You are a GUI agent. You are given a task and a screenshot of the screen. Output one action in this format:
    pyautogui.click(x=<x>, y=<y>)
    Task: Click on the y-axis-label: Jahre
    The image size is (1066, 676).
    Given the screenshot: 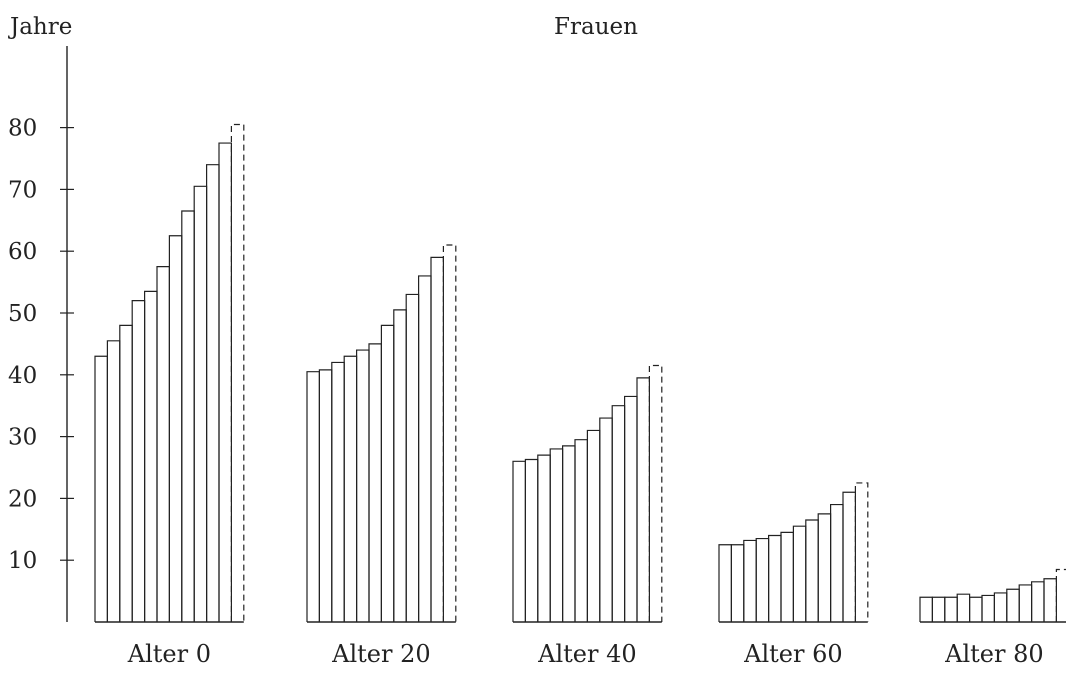 What is the action you would take?
    pyautogui.click(x=40, y=27)
    